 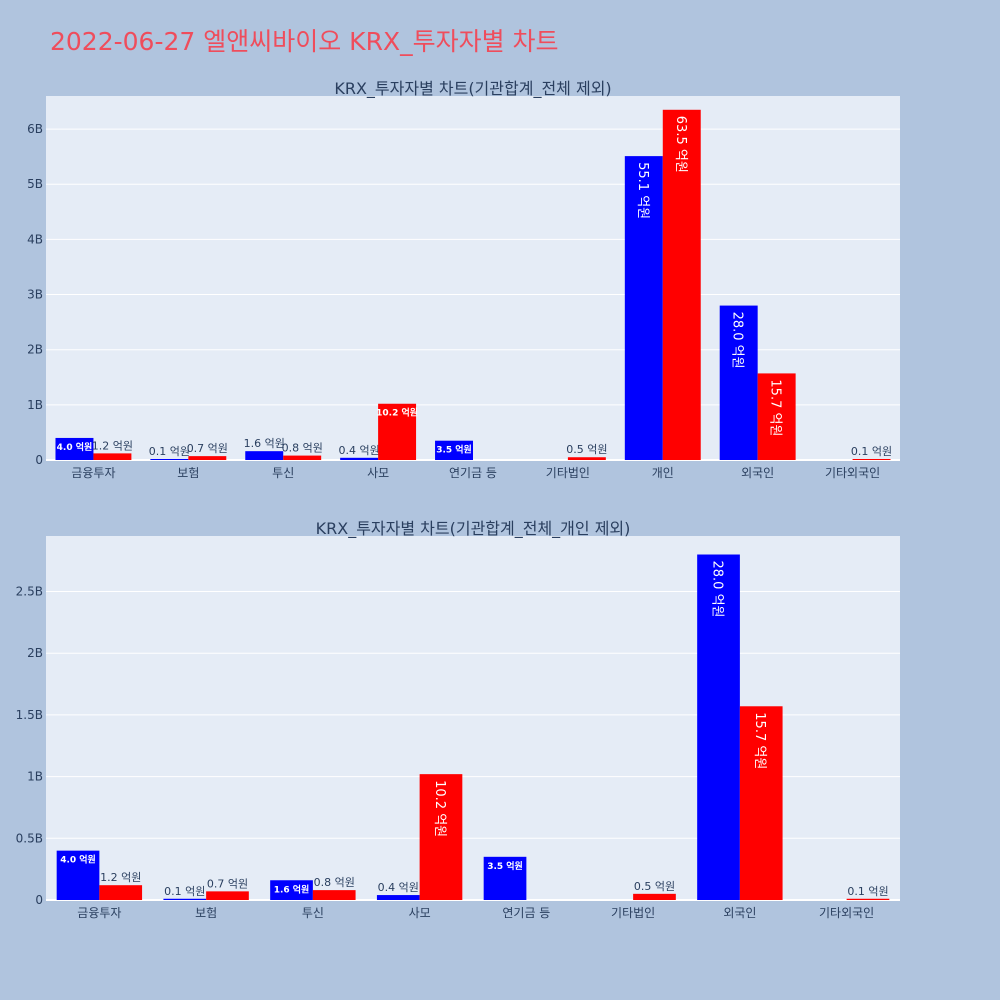 I want to click on y-tick-label: 2.5B, so click(x=29, y=592).